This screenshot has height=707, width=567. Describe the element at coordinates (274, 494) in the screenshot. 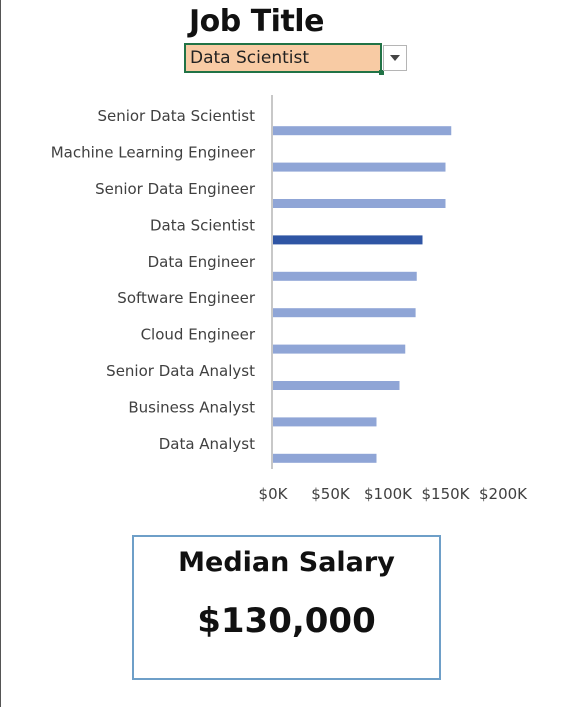

I see `x-tick-label: $0K` at that location.